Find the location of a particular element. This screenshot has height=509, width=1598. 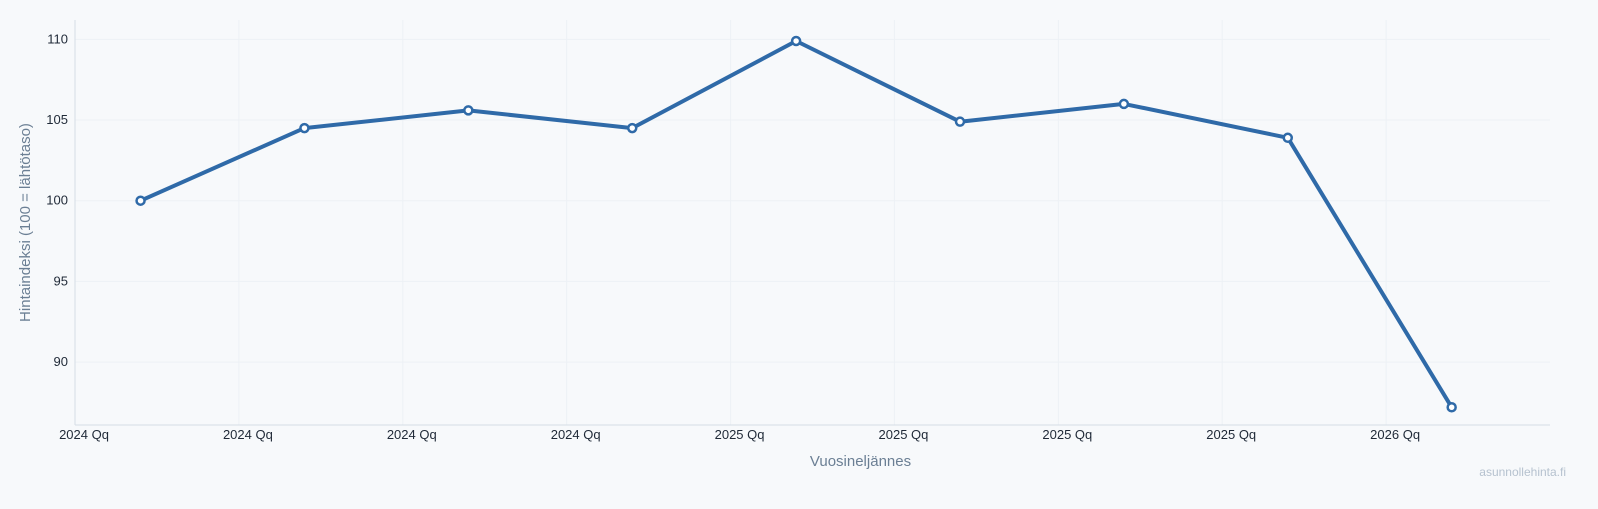

x-tick-label: 2026 Qq is located at coordinates (1395, 434).